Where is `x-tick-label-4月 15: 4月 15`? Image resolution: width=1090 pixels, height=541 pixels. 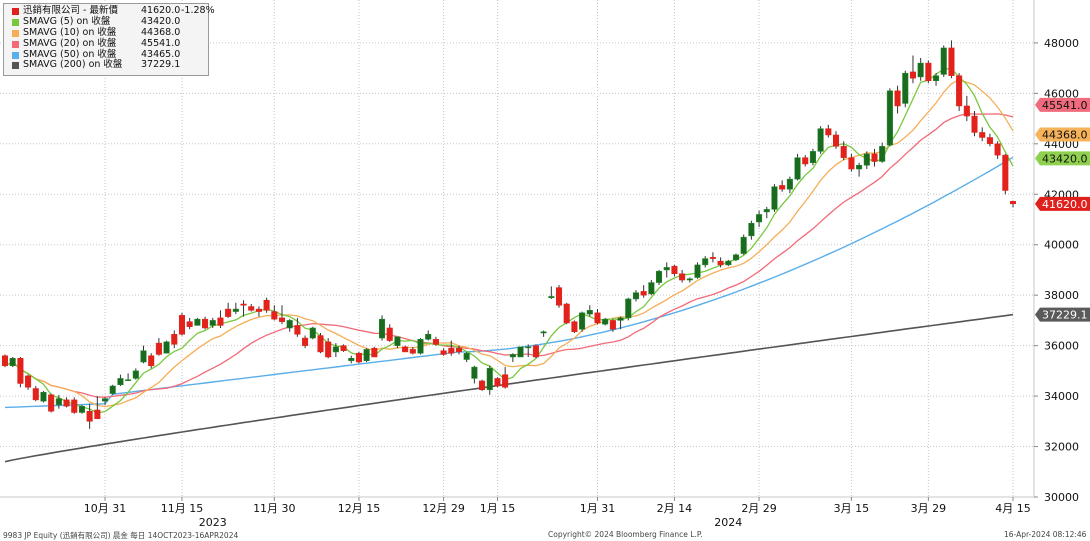
x-tick-label-4月 15: 4月 15 is located at coordinates (1013, 508).